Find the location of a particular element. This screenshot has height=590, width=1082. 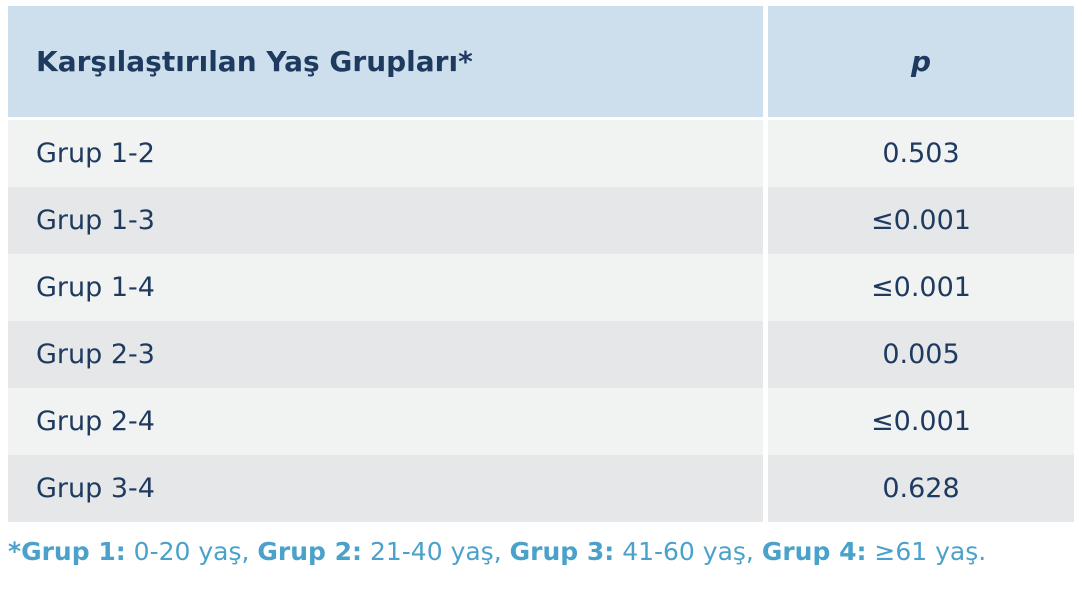

table-row: Grup 2-3 0.005 is located at coordinates (541, 354).